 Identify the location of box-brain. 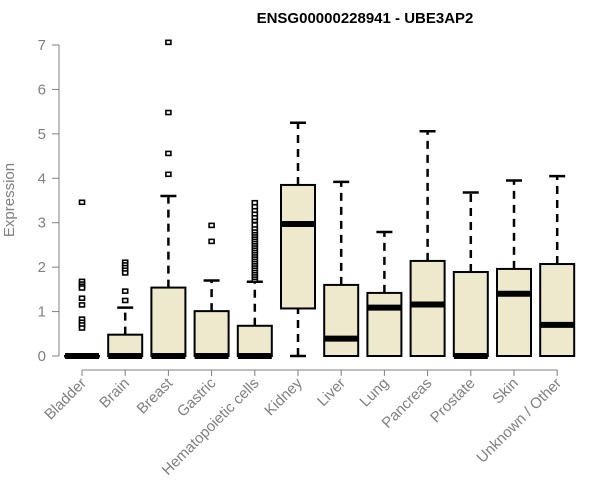
(125, 309).